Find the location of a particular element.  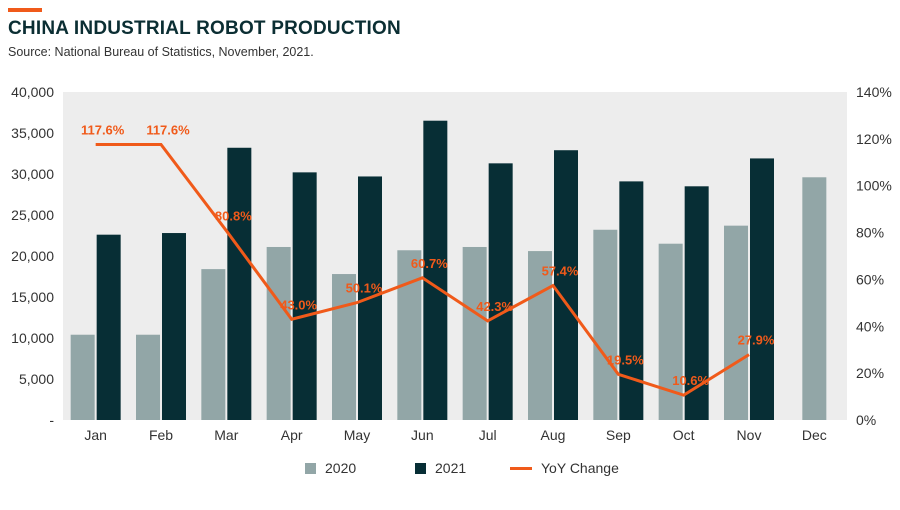

legend-swatch-2020 is located at coordinates (310, 468).